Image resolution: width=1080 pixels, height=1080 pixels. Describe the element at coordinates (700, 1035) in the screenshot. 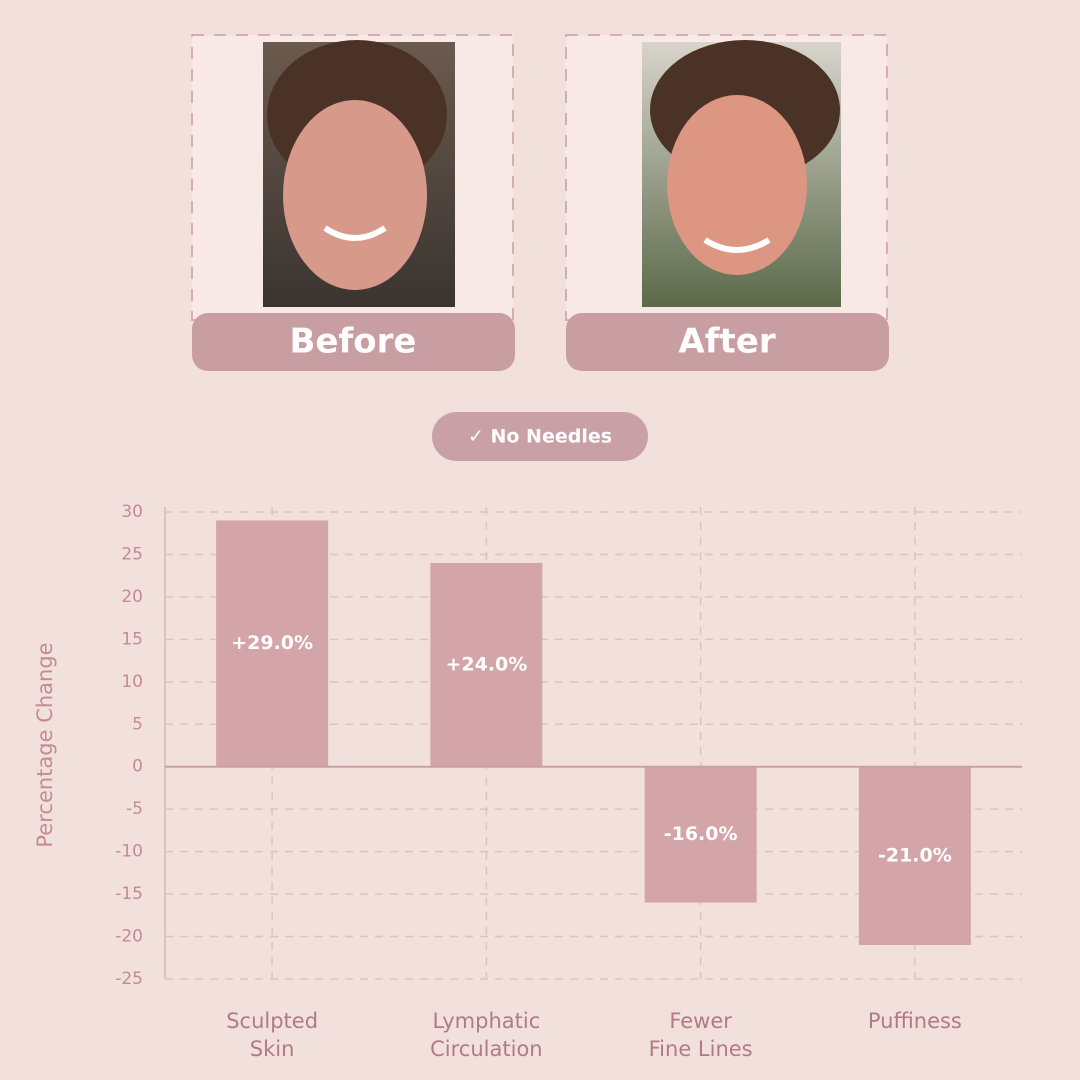

I see `x-tick-label: Fewer Fine Lines` at that location.